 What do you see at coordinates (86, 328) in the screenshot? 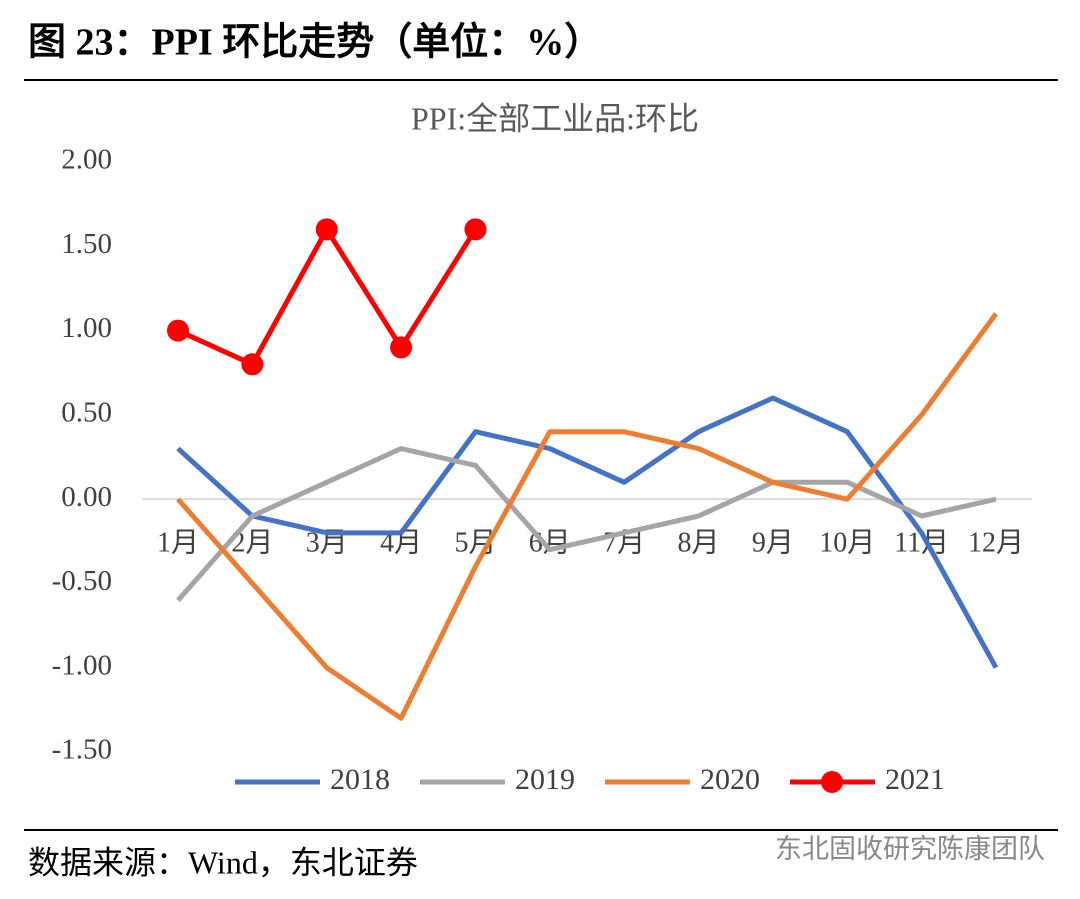
I see `y-tick-label: 1.00` at bounding box center [86, 328].